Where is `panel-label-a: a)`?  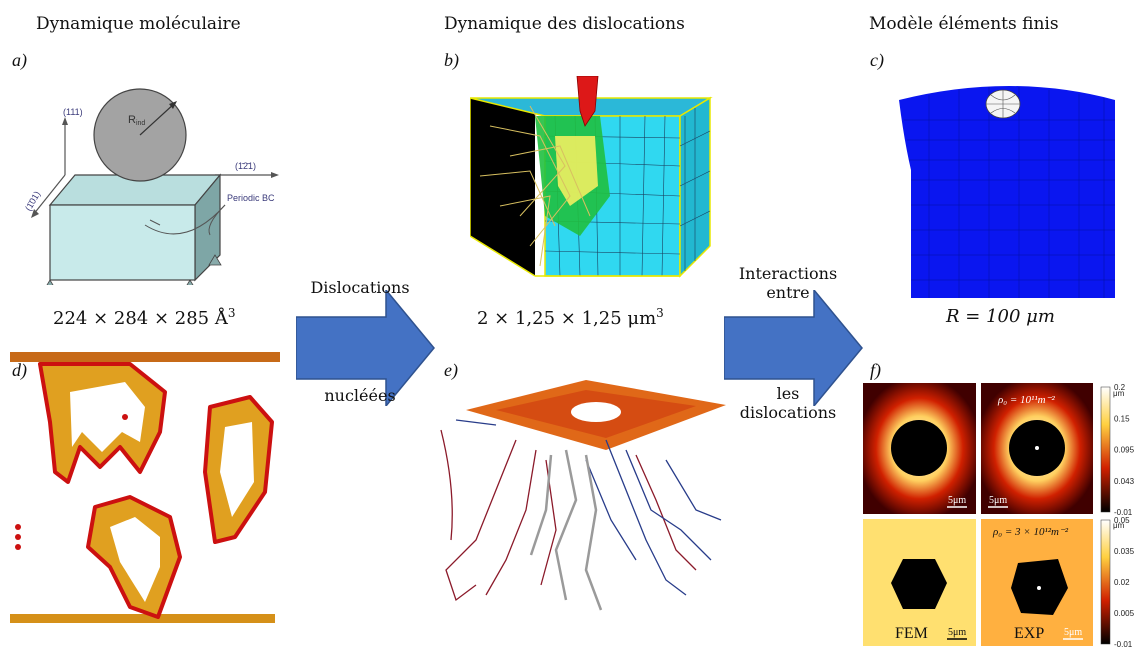 panel-label-a: a) is located at coordinates (19, 60).